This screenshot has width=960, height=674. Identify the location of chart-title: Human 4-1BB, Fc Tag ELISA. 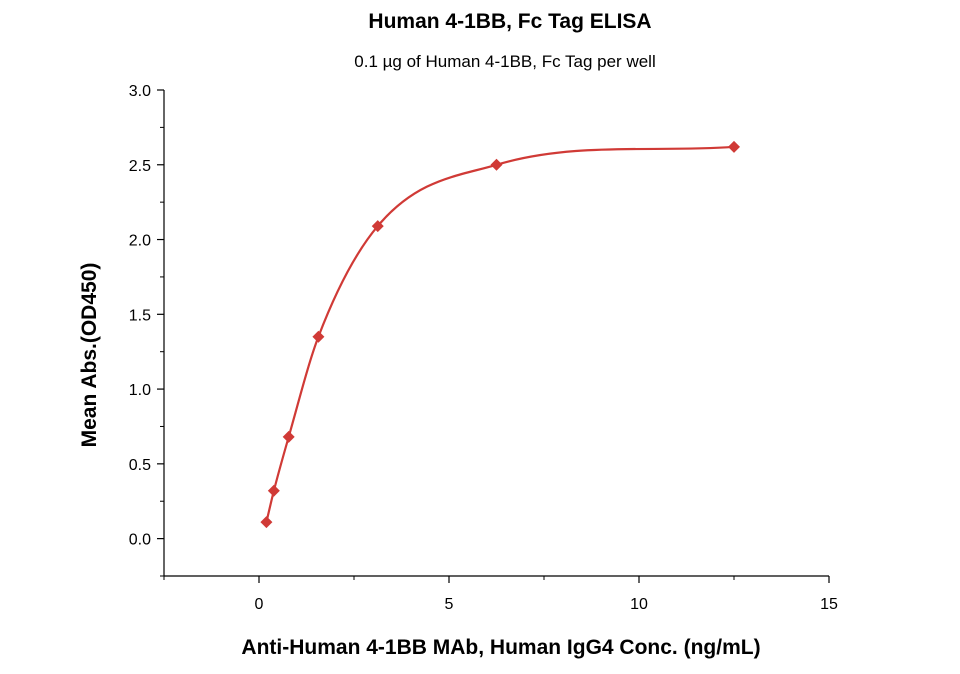
(509, 21).